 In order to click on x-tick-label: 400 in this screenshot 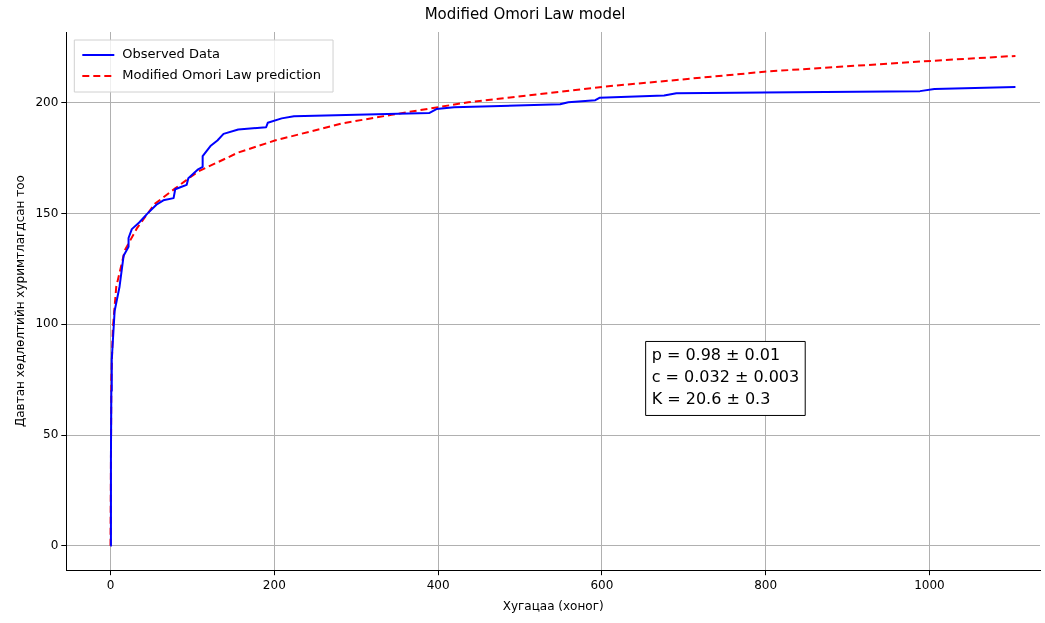, I will do `click(438, 584)`.